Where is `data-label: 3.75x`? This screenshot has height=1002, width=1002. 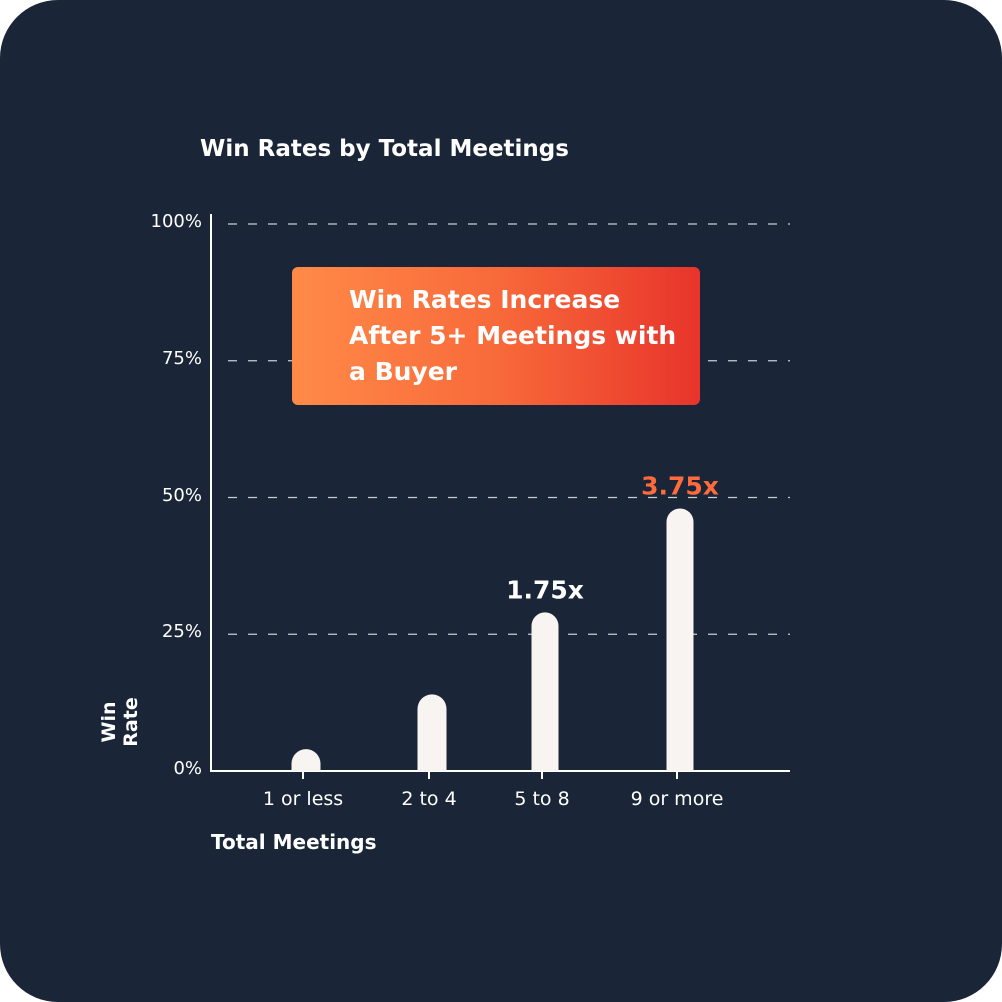
data-label: 3.75x is located at coordinates (680, 485).